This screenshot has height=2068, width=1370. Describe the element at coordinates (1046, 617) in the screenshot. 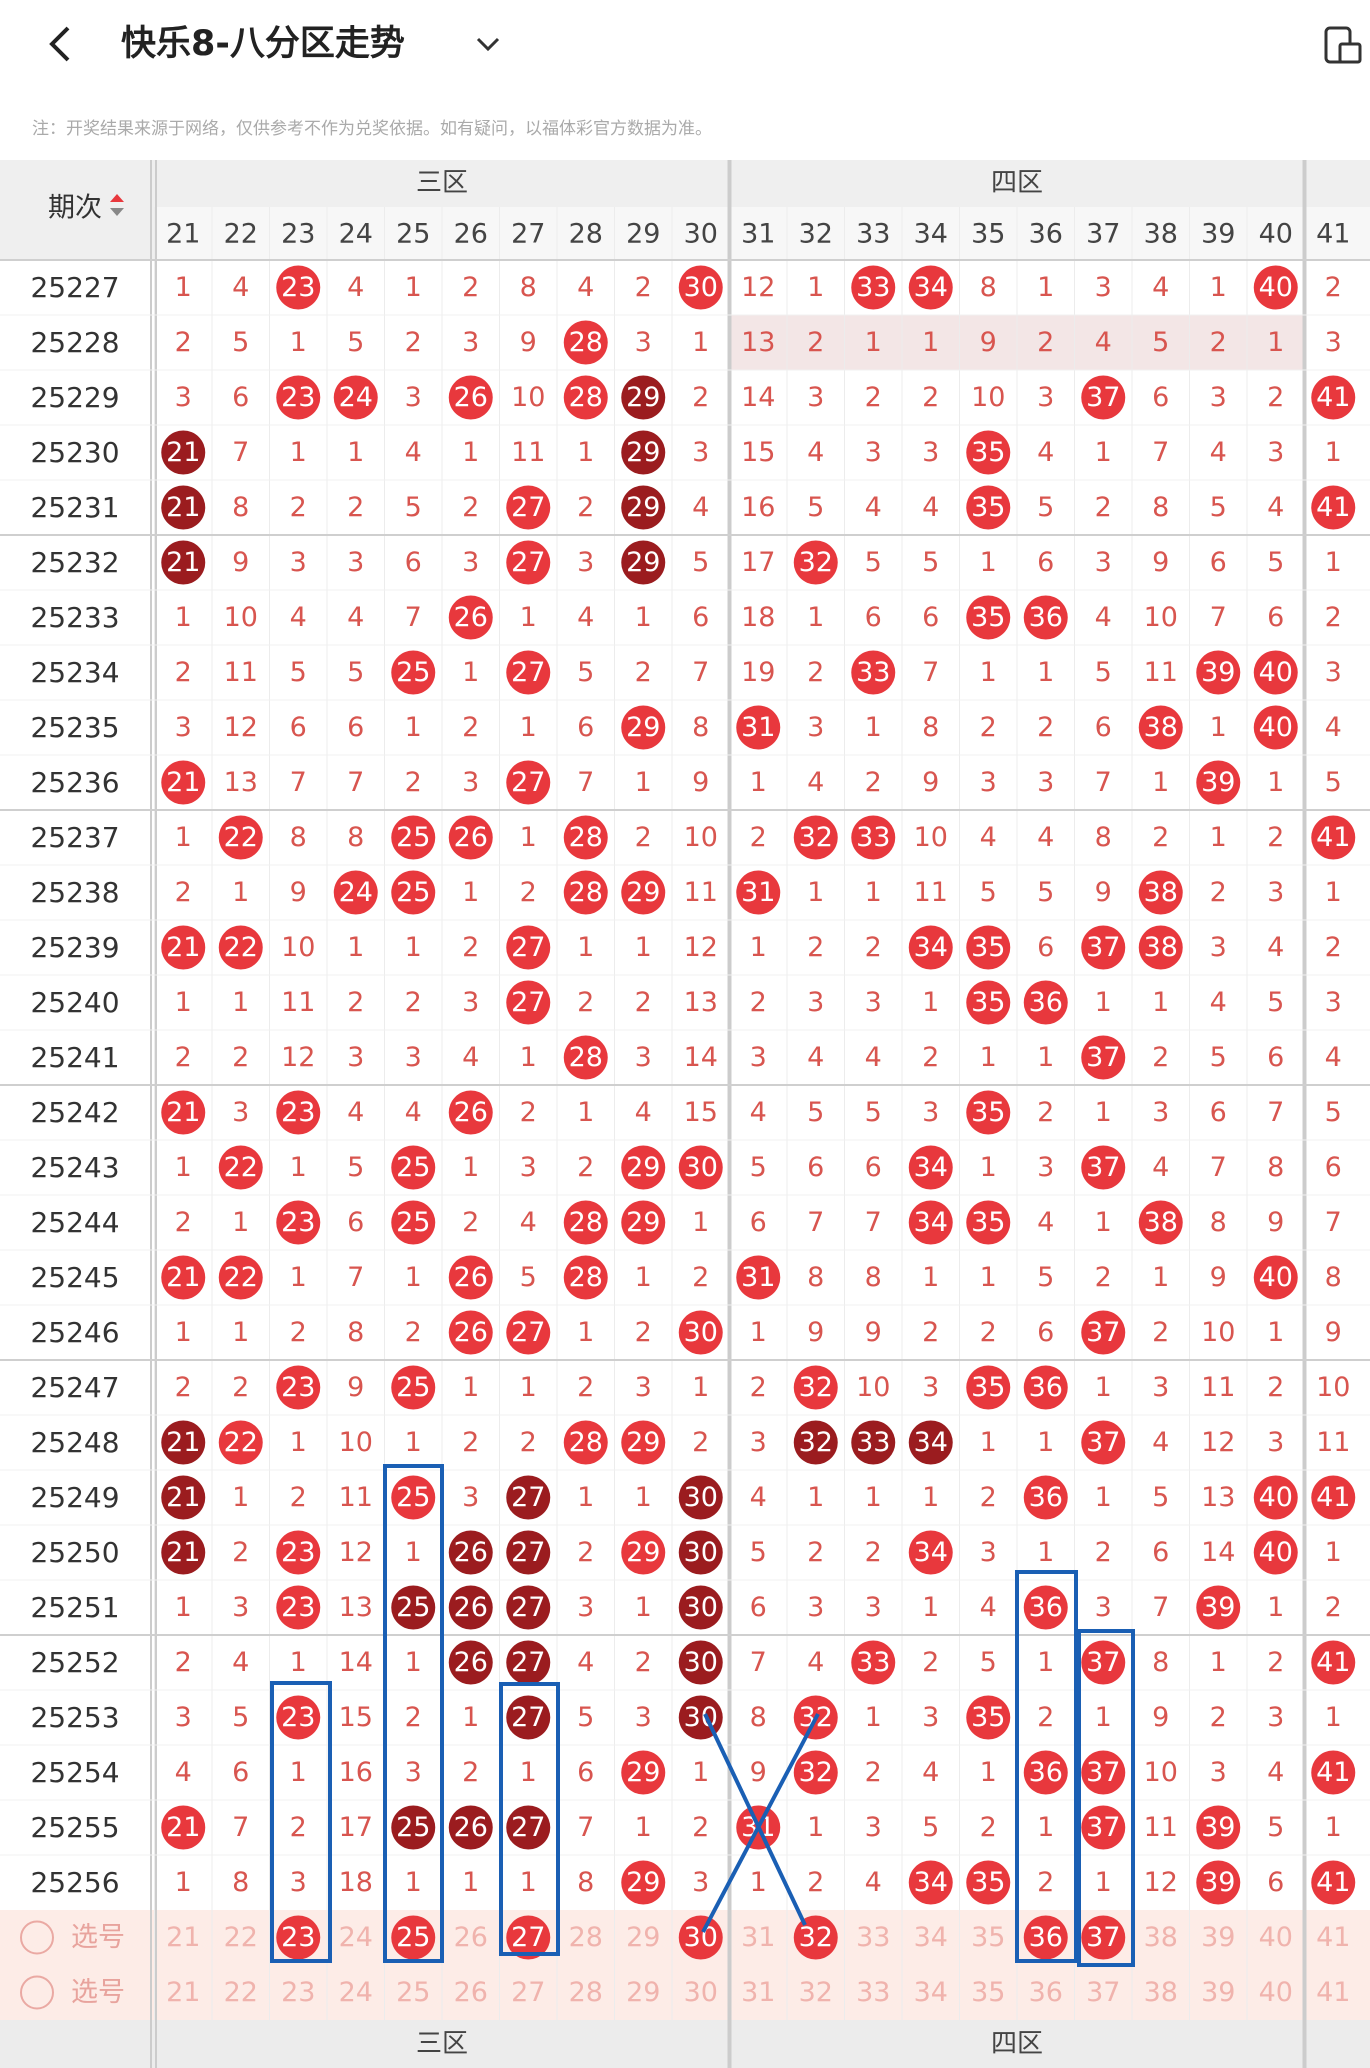

I see `hit-number: 36` at that location.